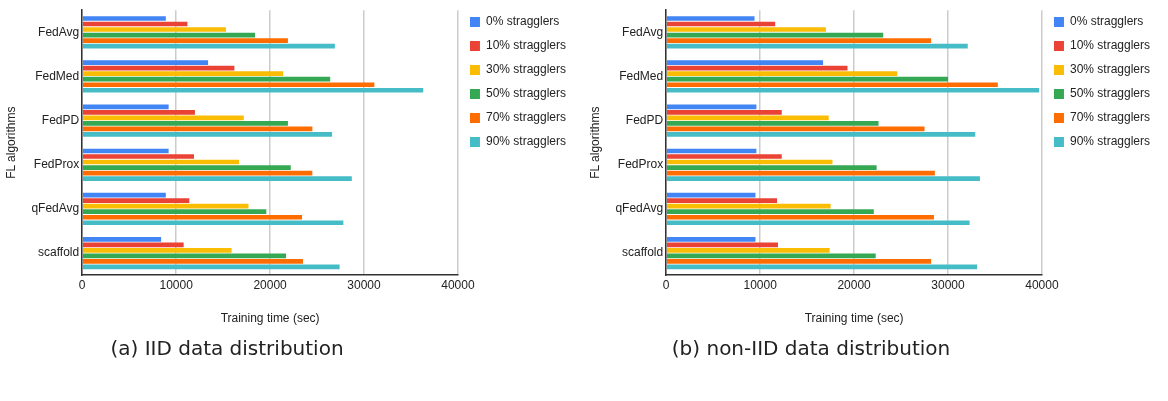 This screenshot has height=401, width=1168. I want to click on text: (a) IID data distribution, so click(227, 348).